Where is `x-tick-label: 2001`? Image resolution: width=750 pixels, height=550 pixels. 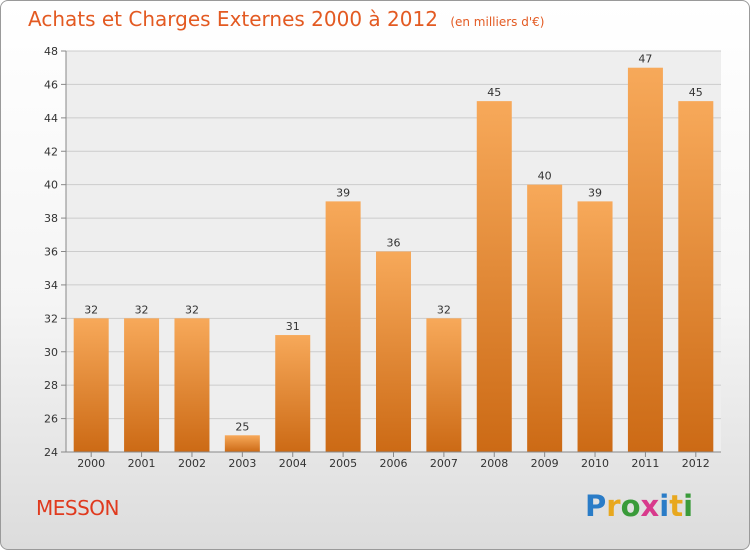 x-tick-label: 2001 is located at coordinates (142, 463).